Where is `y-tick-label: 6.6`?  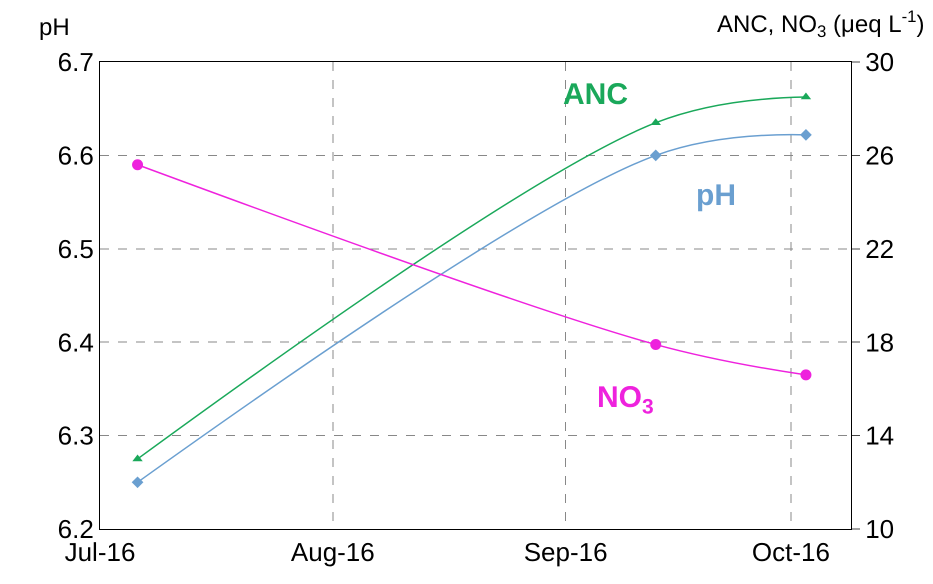 y-tick-label: 6.6 is located at coordinates (76, 155).